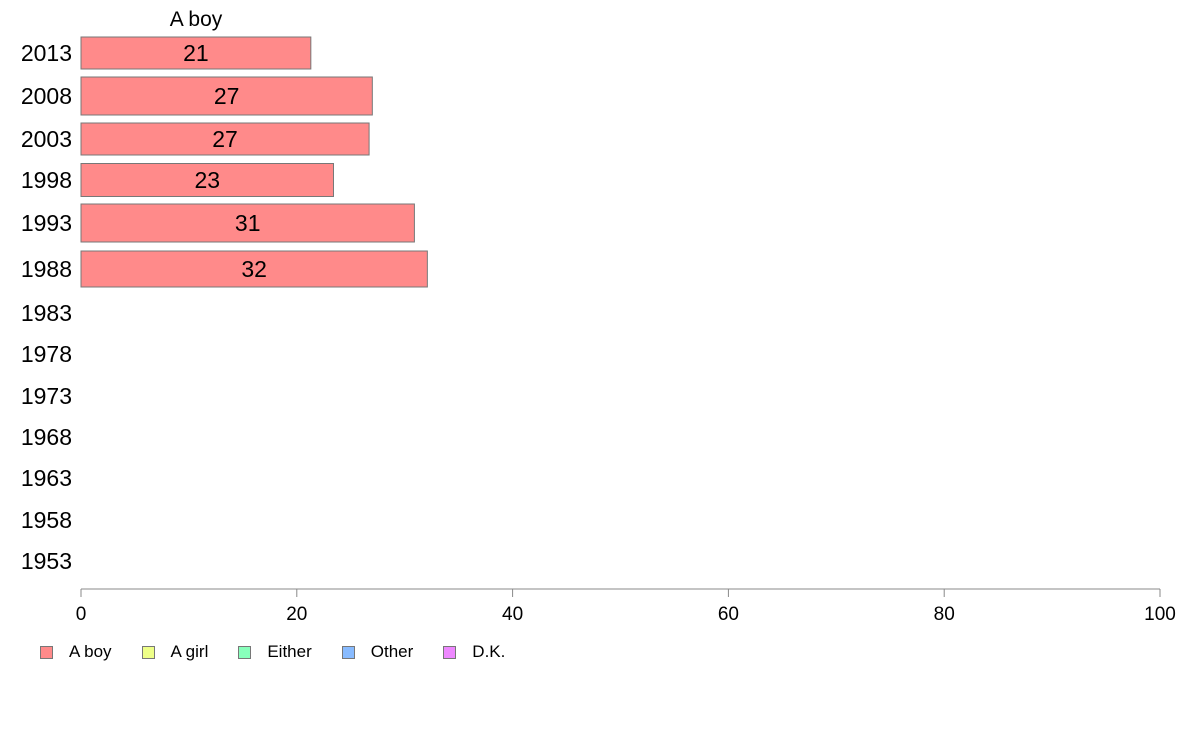  What do you see at coordinates (46, 223) in the screenshot?
I see `y-tick-label: 1993` at bounding box center [46, 223].